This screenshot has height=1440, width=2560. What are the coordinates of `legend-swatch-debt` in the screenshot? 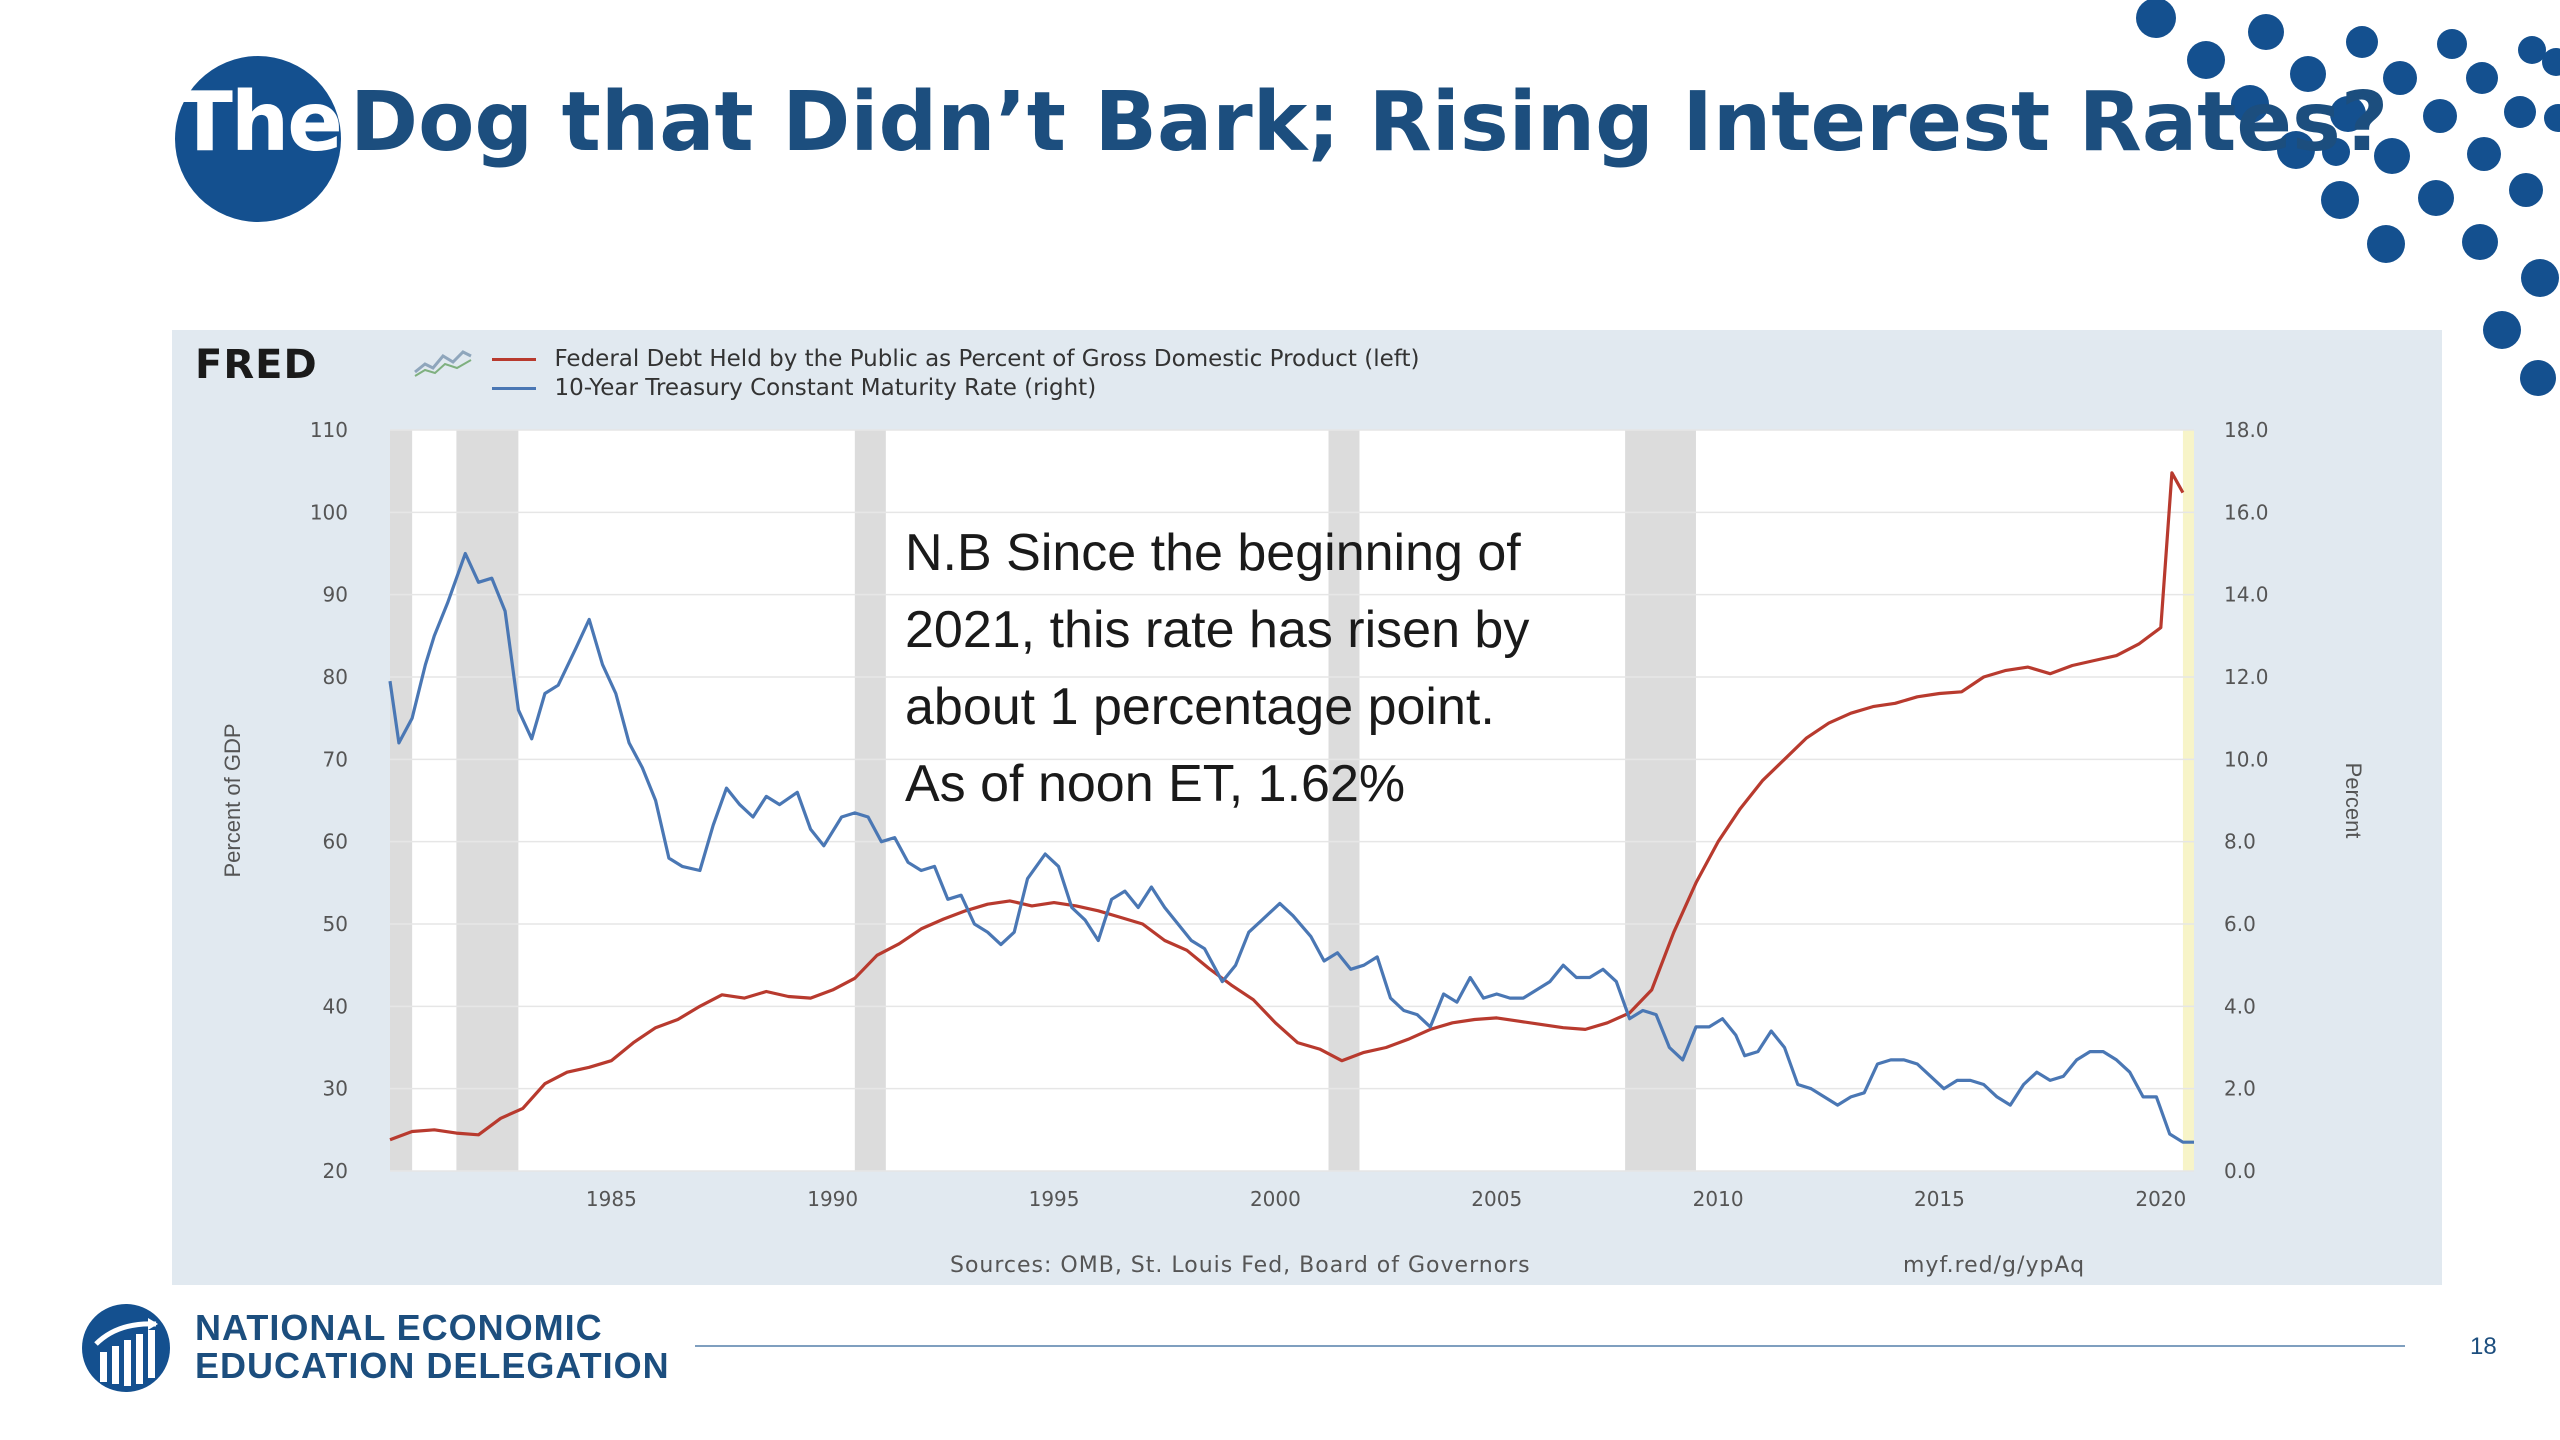 It's located at (514, 359).